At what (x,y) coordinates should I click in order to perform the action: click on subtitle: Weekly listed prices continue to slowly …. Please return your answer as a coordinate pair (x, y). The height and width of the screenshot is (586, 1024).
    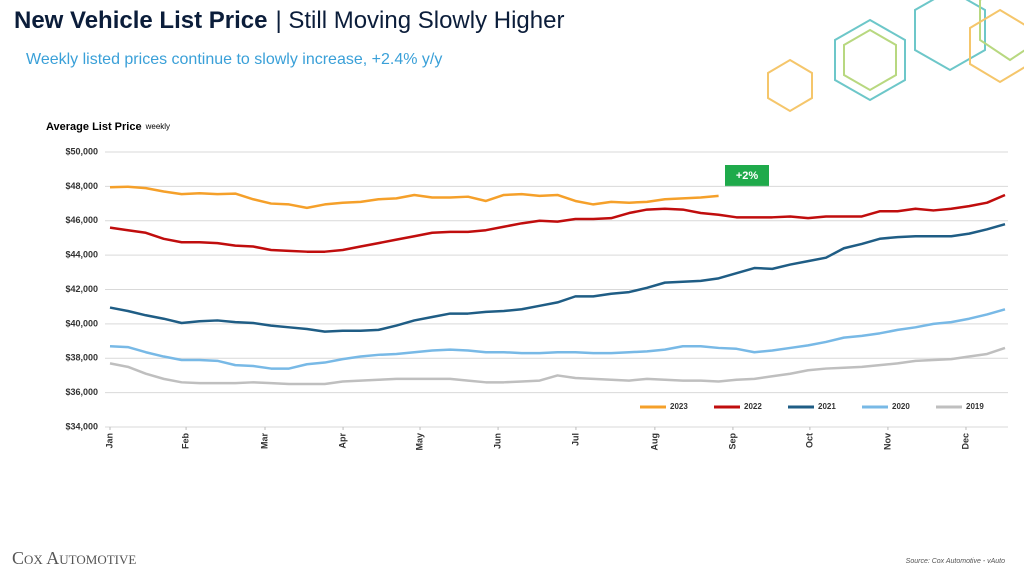
    Looking at the image, I should click on (234, 59).